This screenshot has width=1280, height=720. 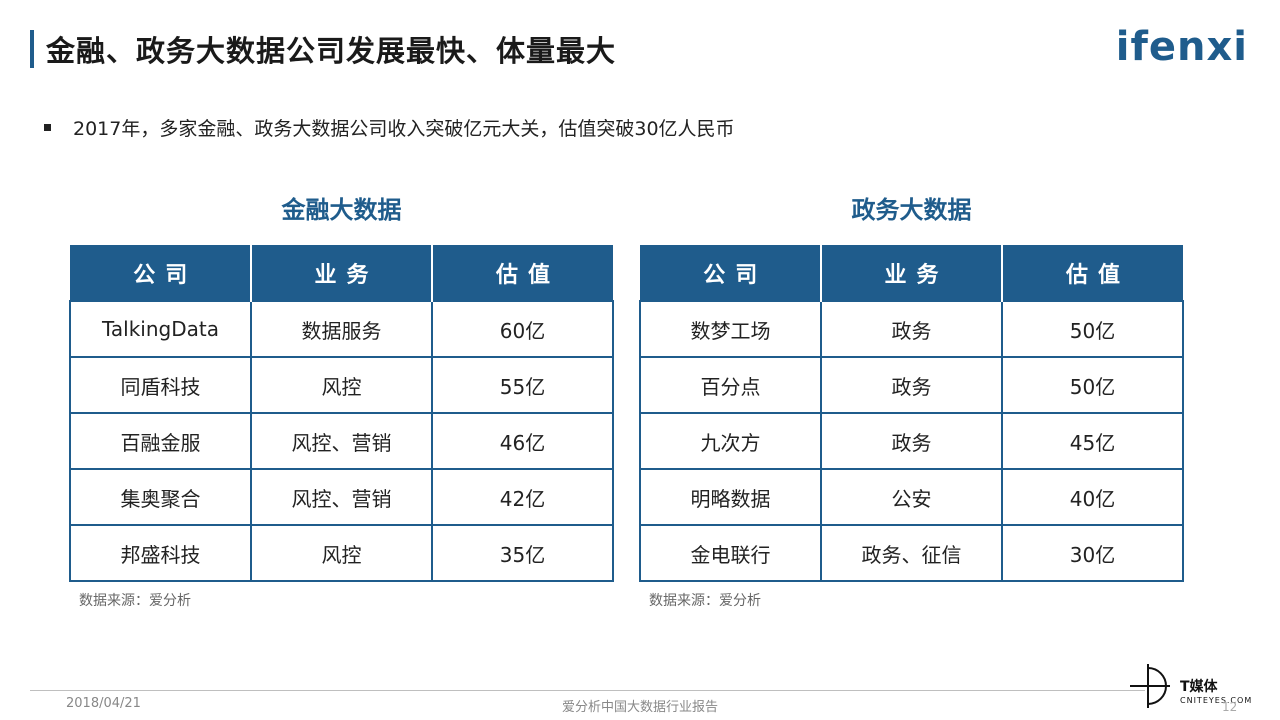 I want to click on summary-text: 2017年，多家金融、政务大数据公司收入突破亿元大关，估值突破30亿人民币, so click(x=404, y=129).